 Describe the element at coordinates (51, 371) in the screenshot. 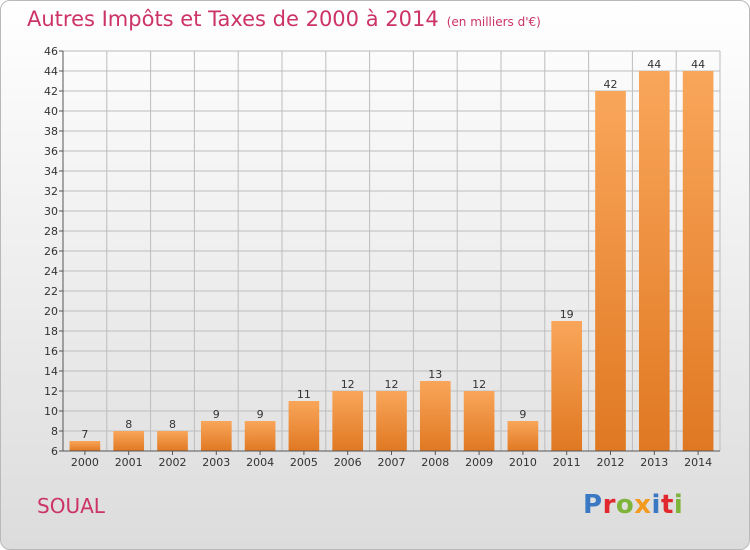

I see `y-tick-label: 14` at that location.